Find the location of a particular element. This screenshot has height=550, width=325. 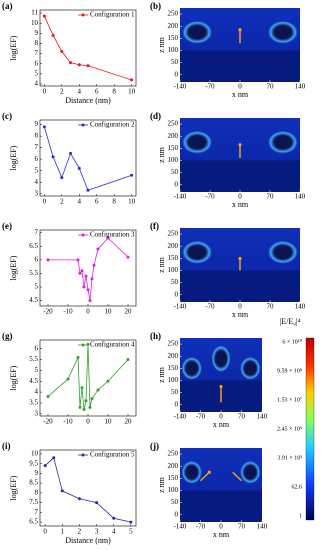

panel-label: (f) is located at coordinates (154, 226).